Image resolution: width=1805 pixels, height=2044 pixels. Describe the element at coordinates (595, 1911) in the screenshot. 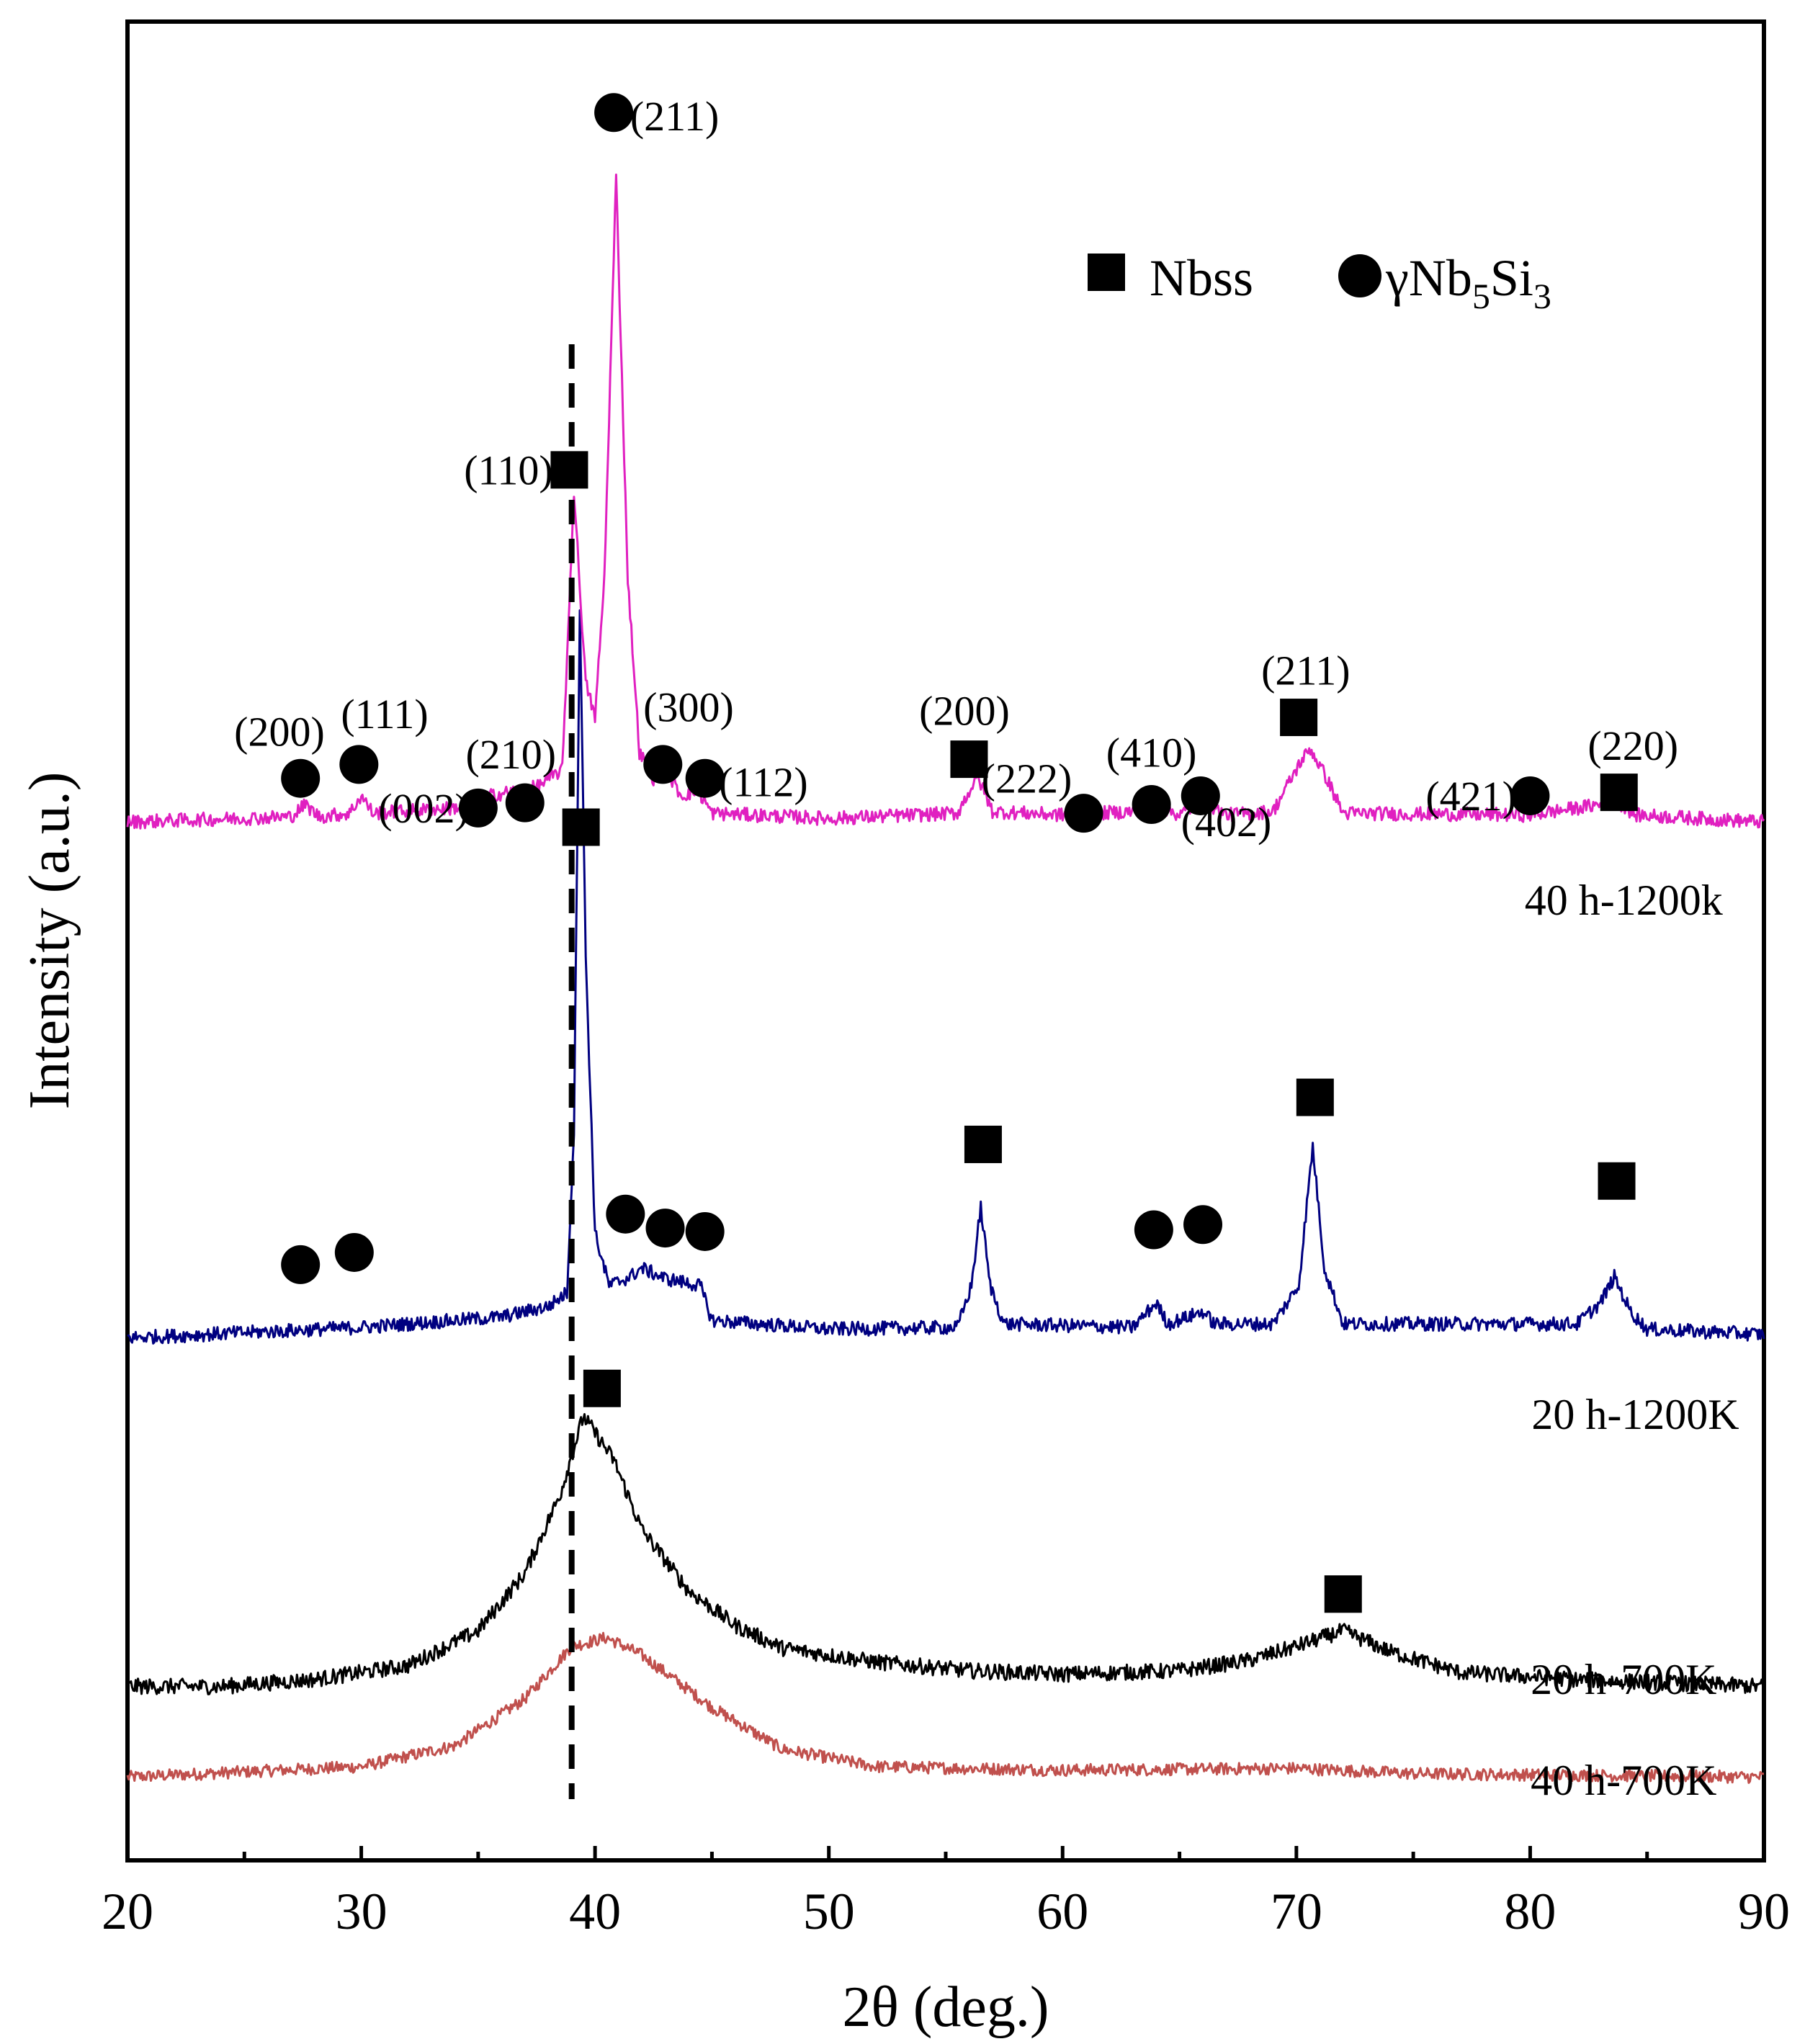

I see `x-tick-label-40: 40` at that location.